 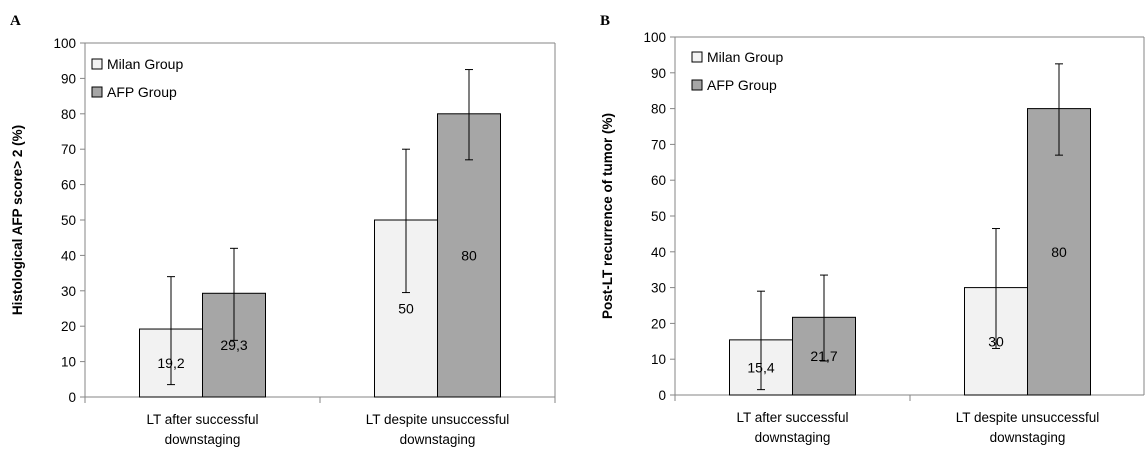 What do you see at coordinates (15, 21) in the screenshot?
I see `panel-letter: A` at bounding box center [15, 21].